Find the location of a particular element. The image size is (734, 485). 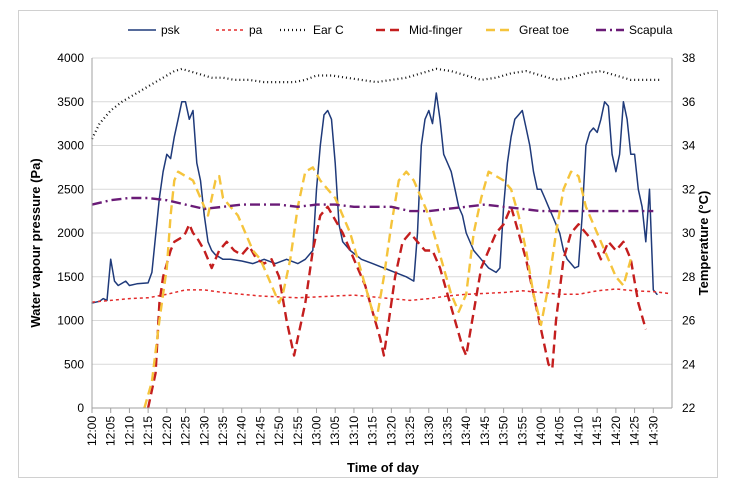

y-left-tick-label: 2500 is located at coordinates (70, 189).